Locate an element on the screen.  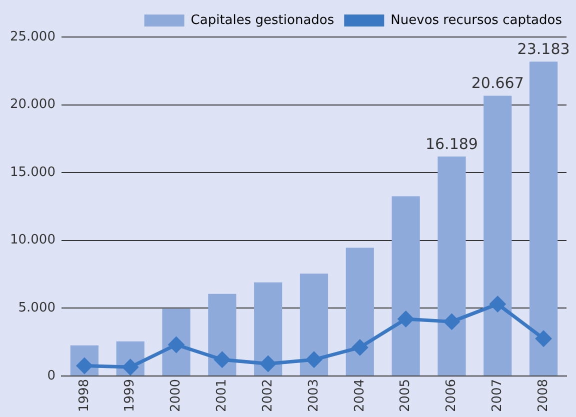
x-tick-label: 1998 is located at coordinates (84, 395).